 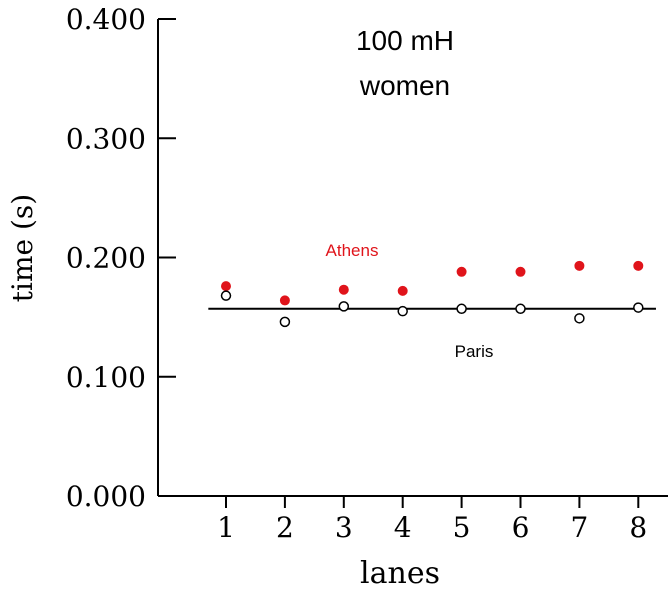 What do you see at coordinates (638, 527) in the screenshot?
I see `x-tick-label: 8` at bounding box center [638, 527].